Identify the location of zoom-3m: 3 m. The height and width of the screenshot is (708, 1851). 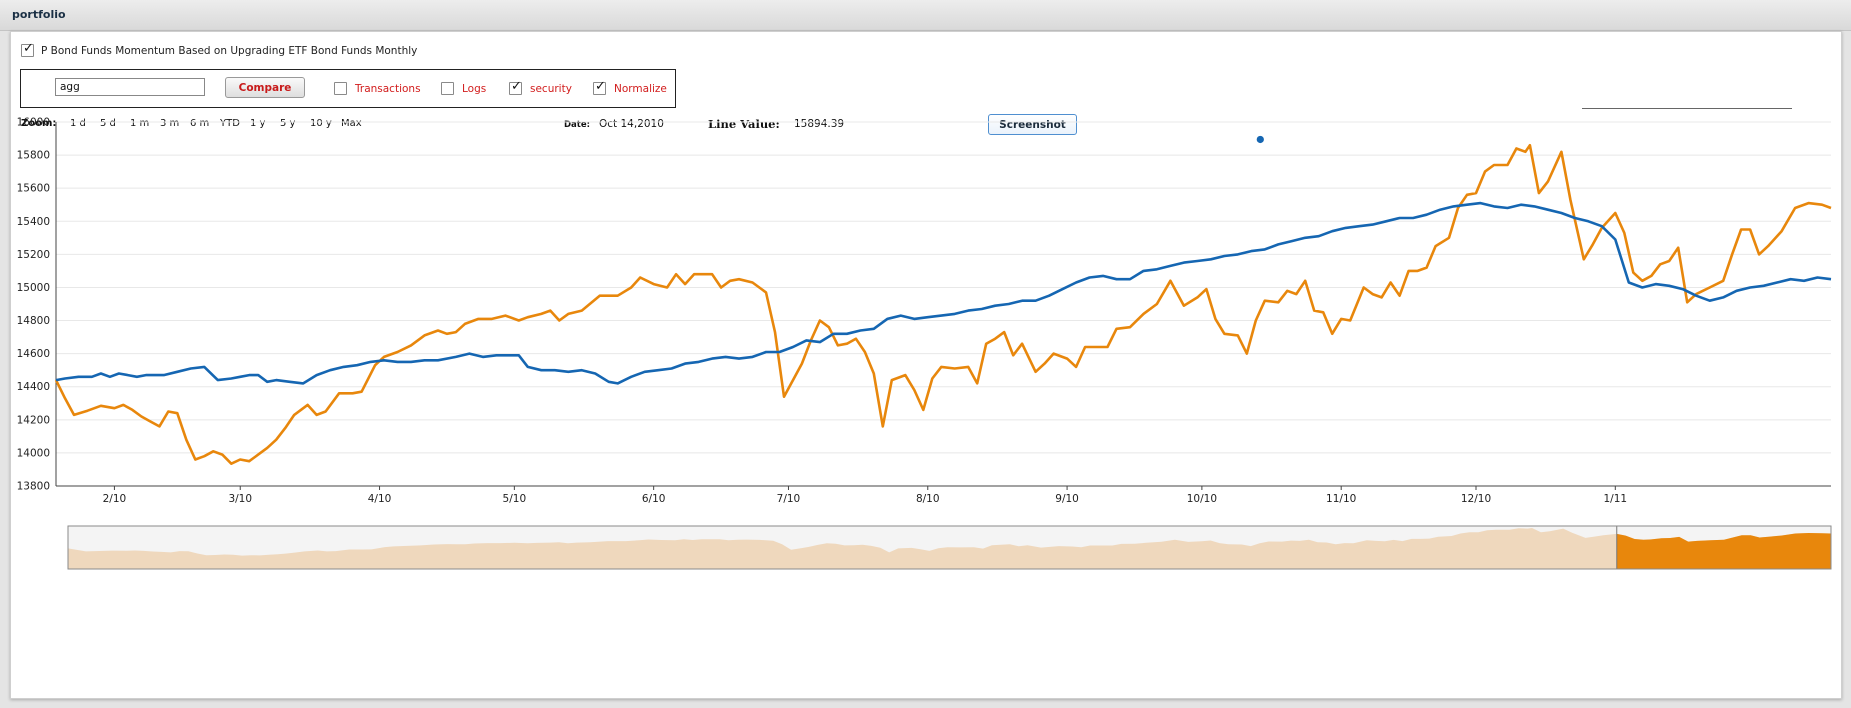
(170, 123).